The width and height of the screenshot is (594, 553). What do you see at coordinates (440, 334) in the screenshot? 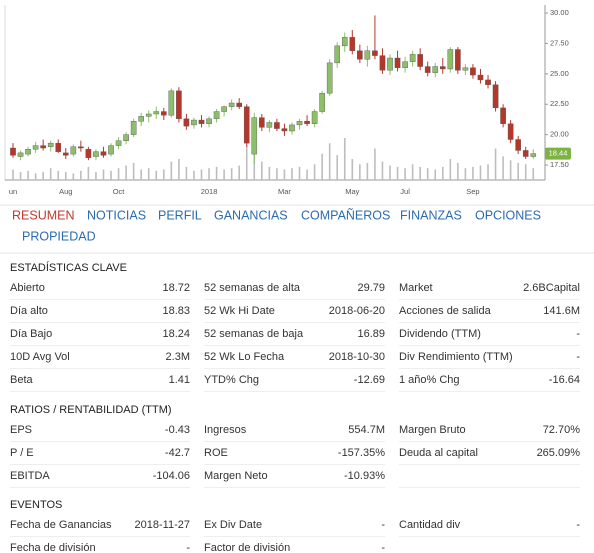
I see `stat-label: Dividendo (TTM)` at bounding box center [440, 334].